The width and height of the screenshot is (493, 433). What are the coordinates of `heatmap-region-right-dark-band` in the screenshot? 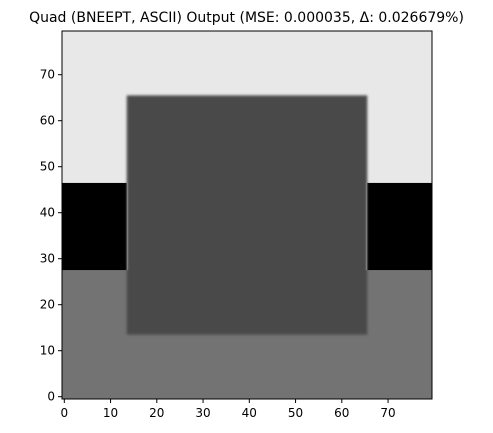 It's located at (399, 226).